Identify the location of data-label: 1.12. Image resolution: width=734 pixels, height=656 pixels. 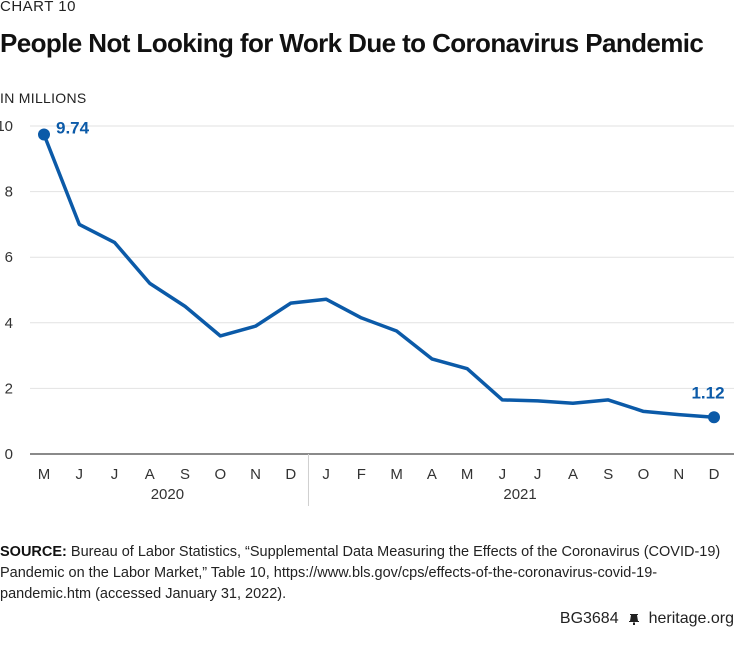
(707, 392).